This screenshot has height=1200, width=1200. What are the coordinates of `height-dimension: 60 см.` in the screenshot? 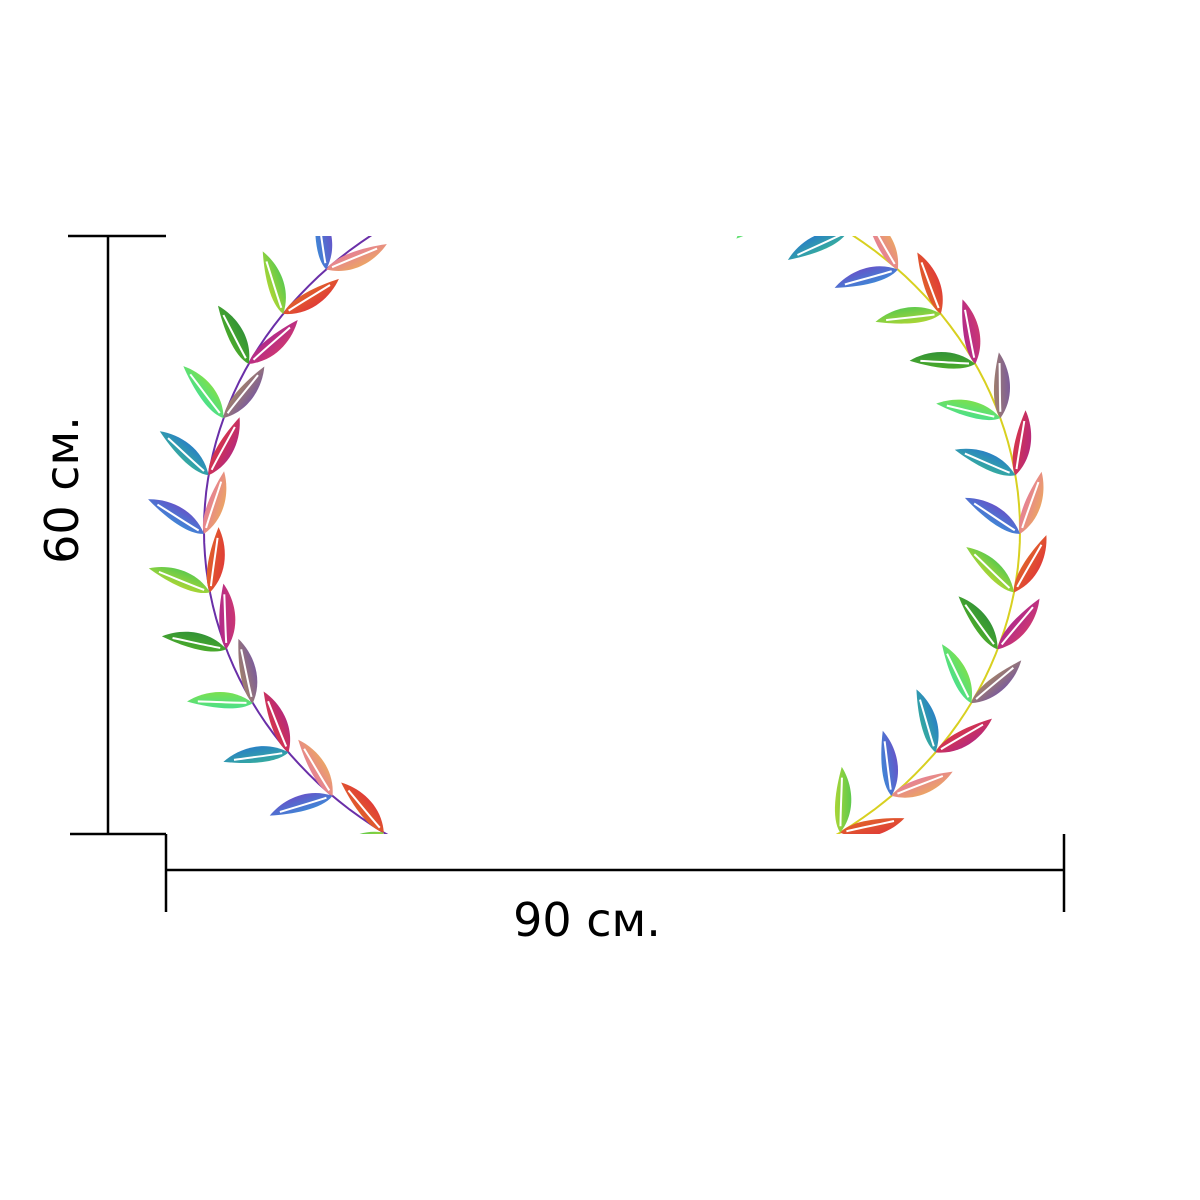 It's located at (100, 535).